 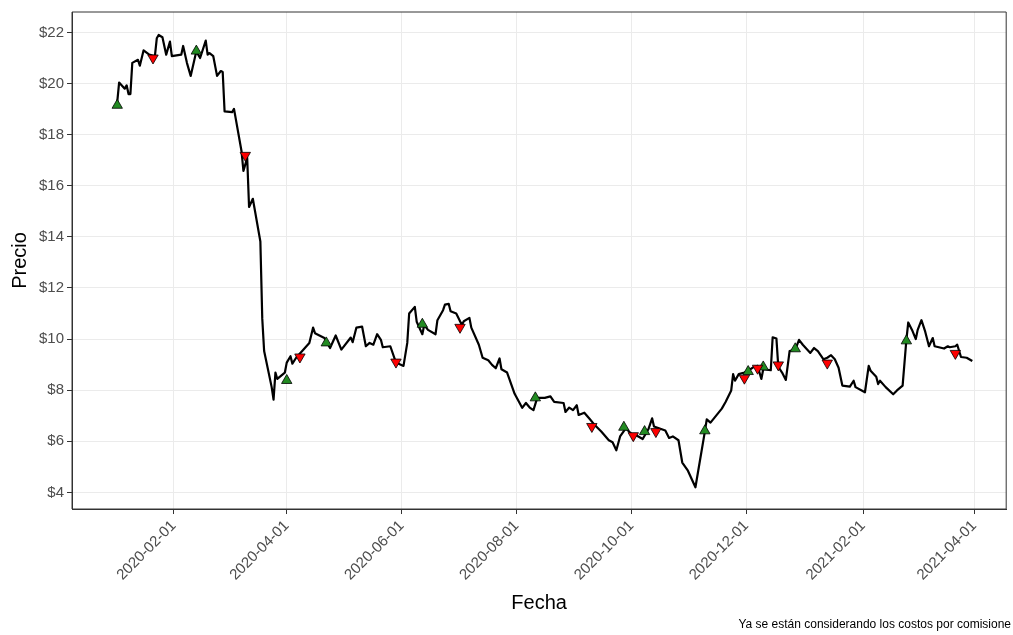 I want to click on y-tick-label: $4, so click(x=56, y=491).